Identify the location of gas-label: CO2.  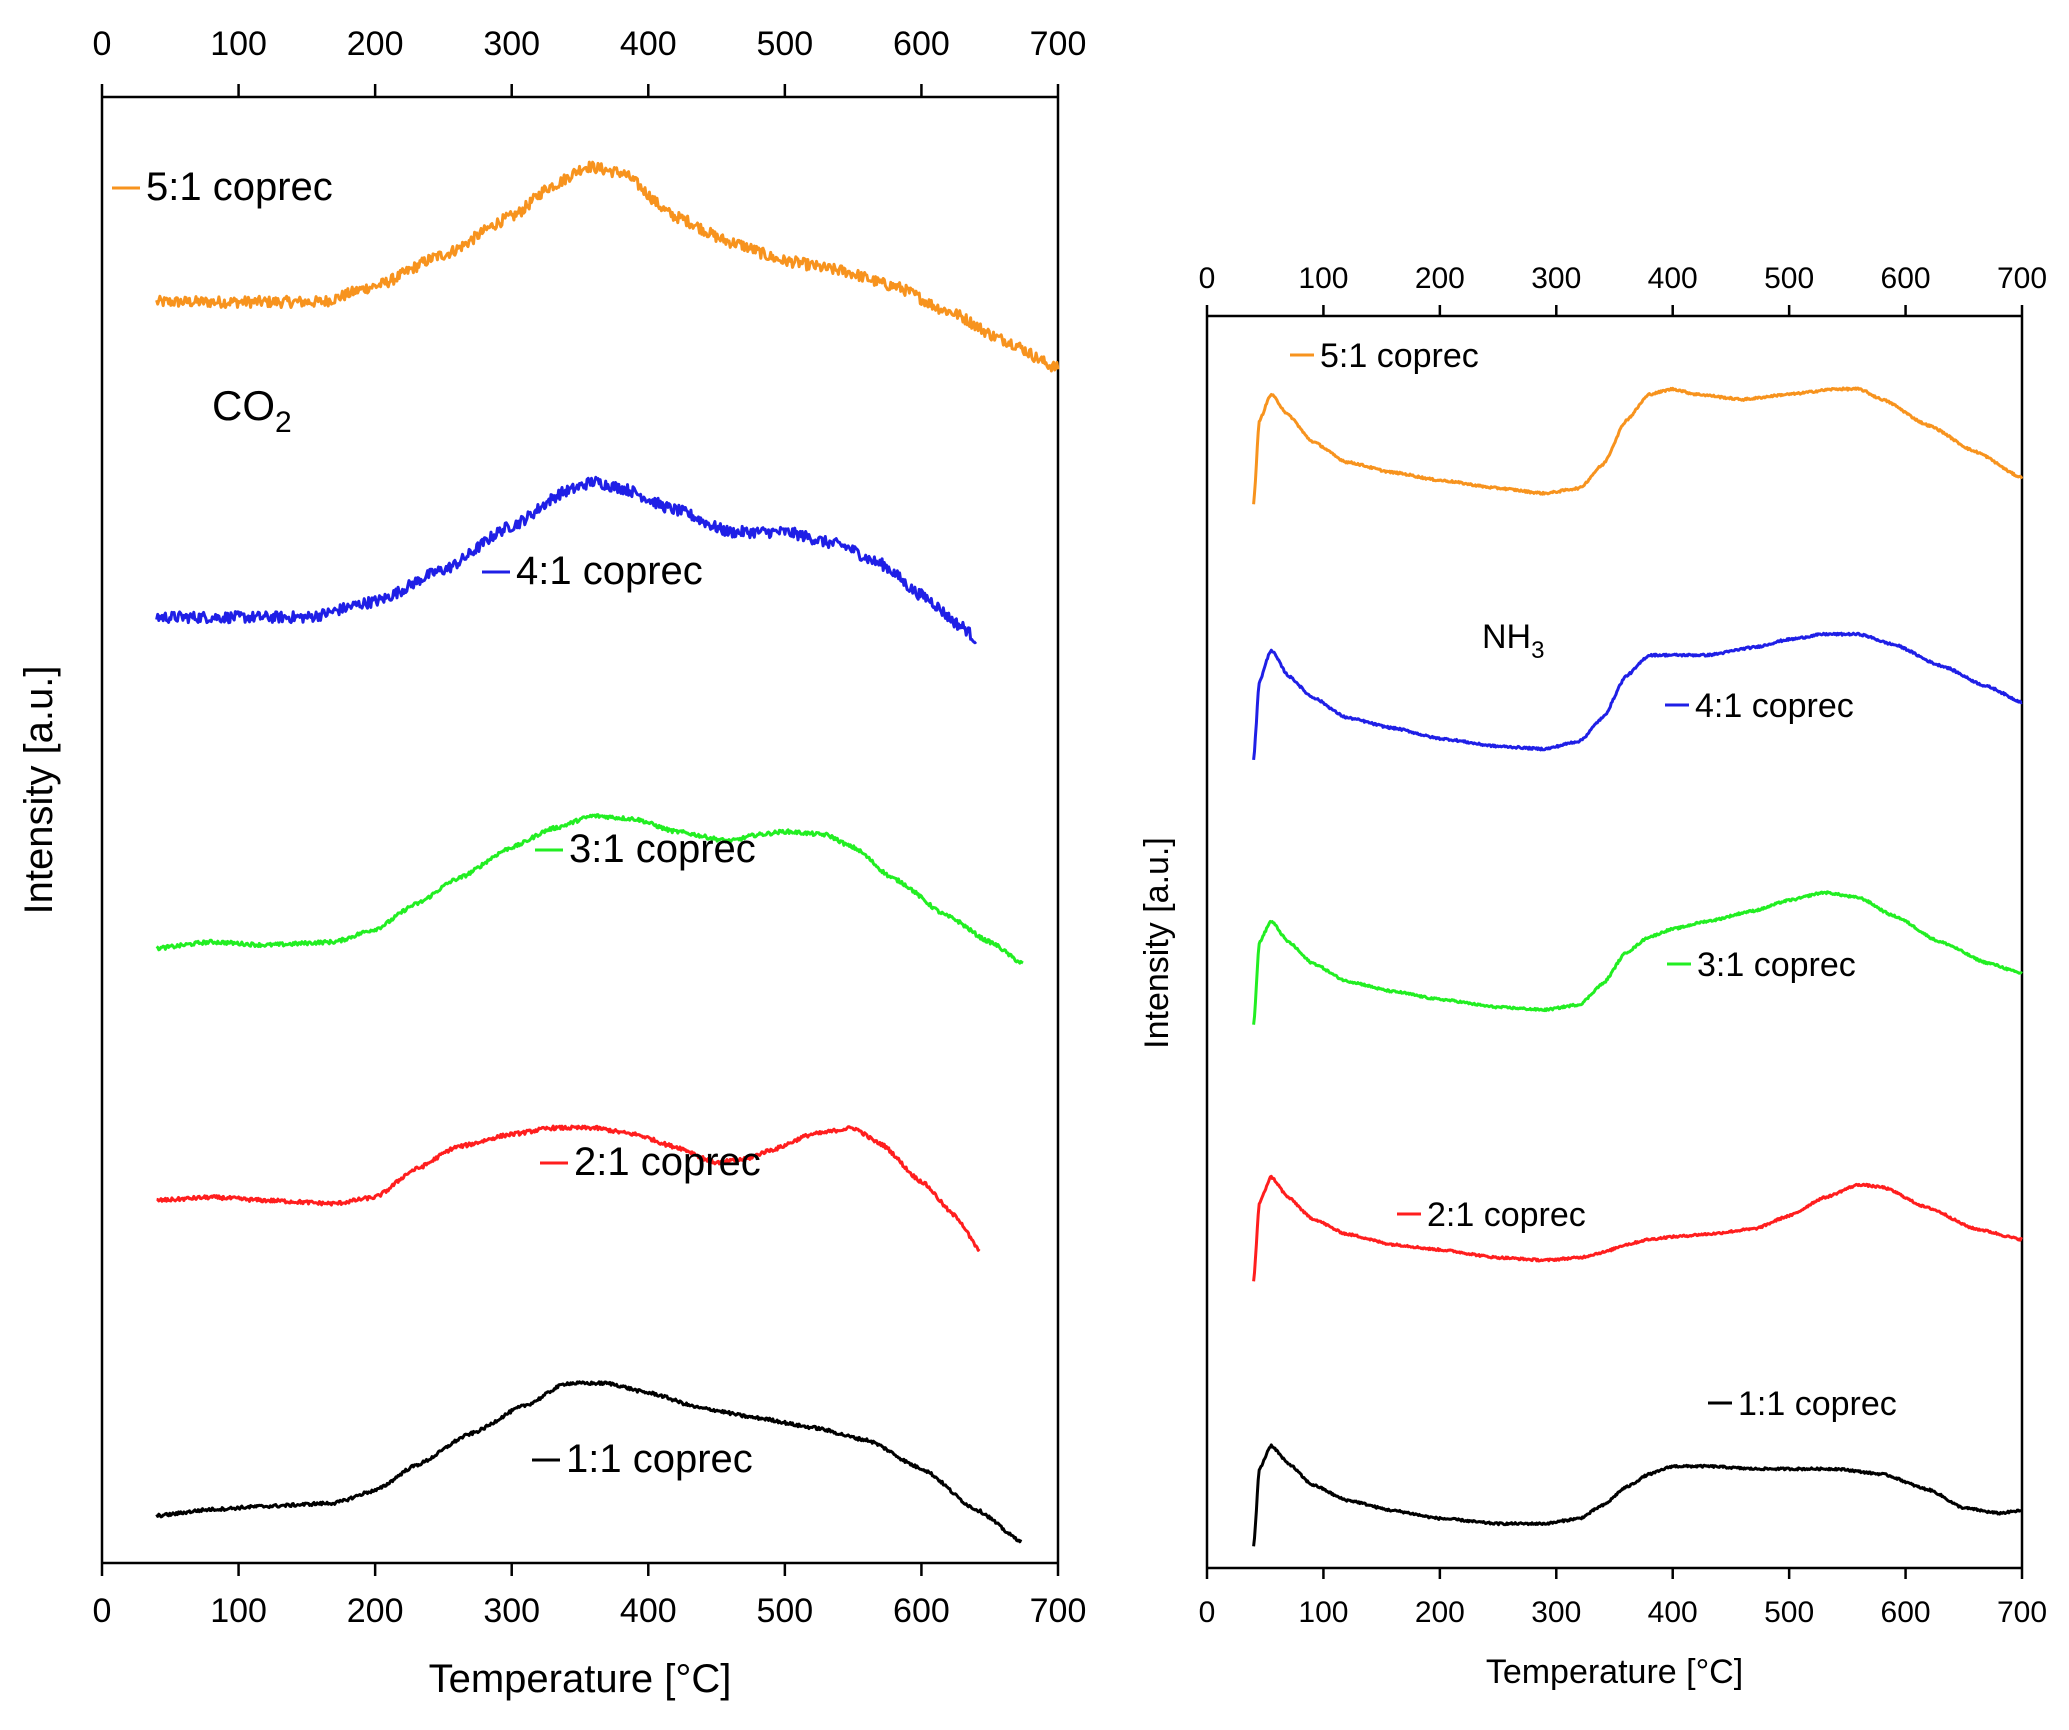
(252, 410).